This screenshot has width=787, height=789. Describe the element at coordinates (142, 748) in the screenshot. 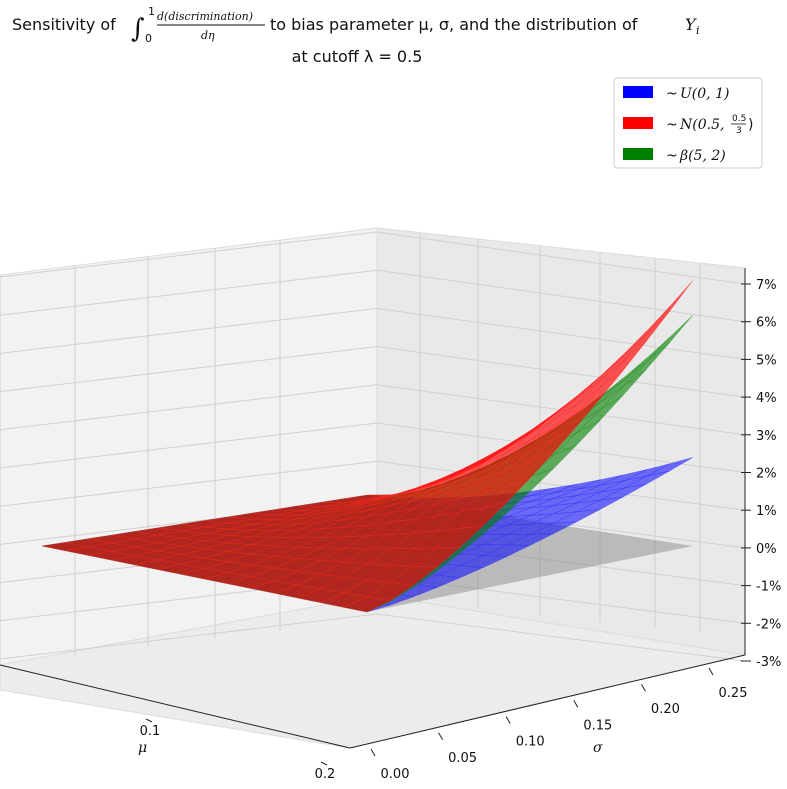

I see `x-axis-label: μ` at that location.